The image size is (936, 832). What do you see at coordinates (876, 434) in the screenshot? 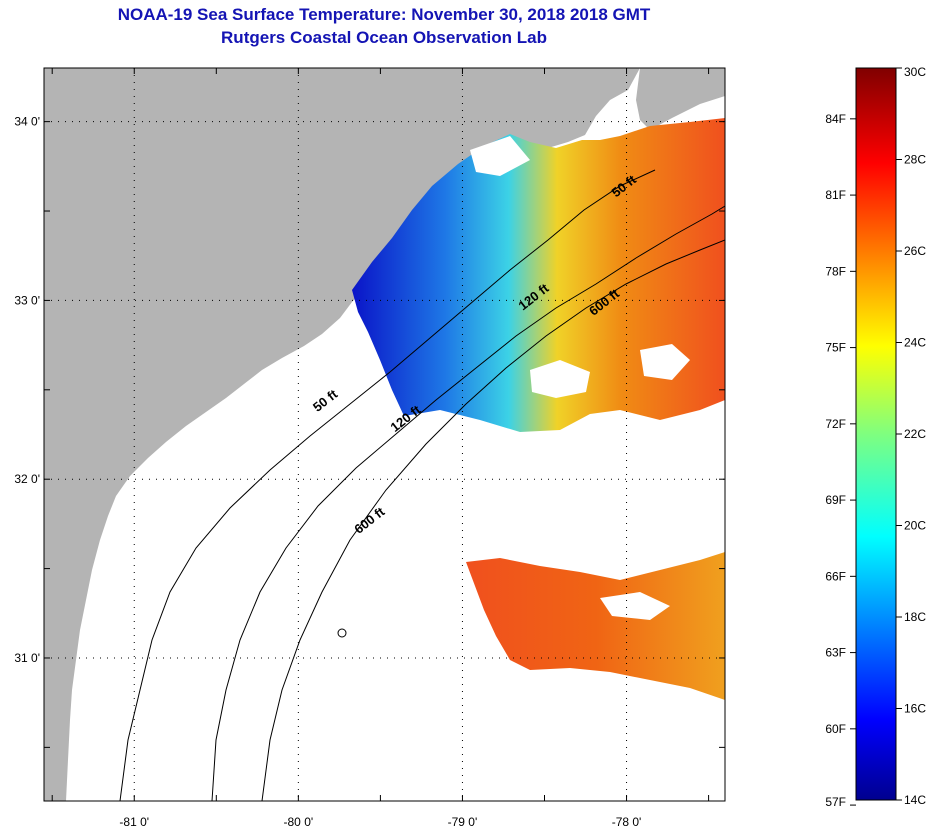
I see `colorbar-gradient` at bounding box center [876, 434].